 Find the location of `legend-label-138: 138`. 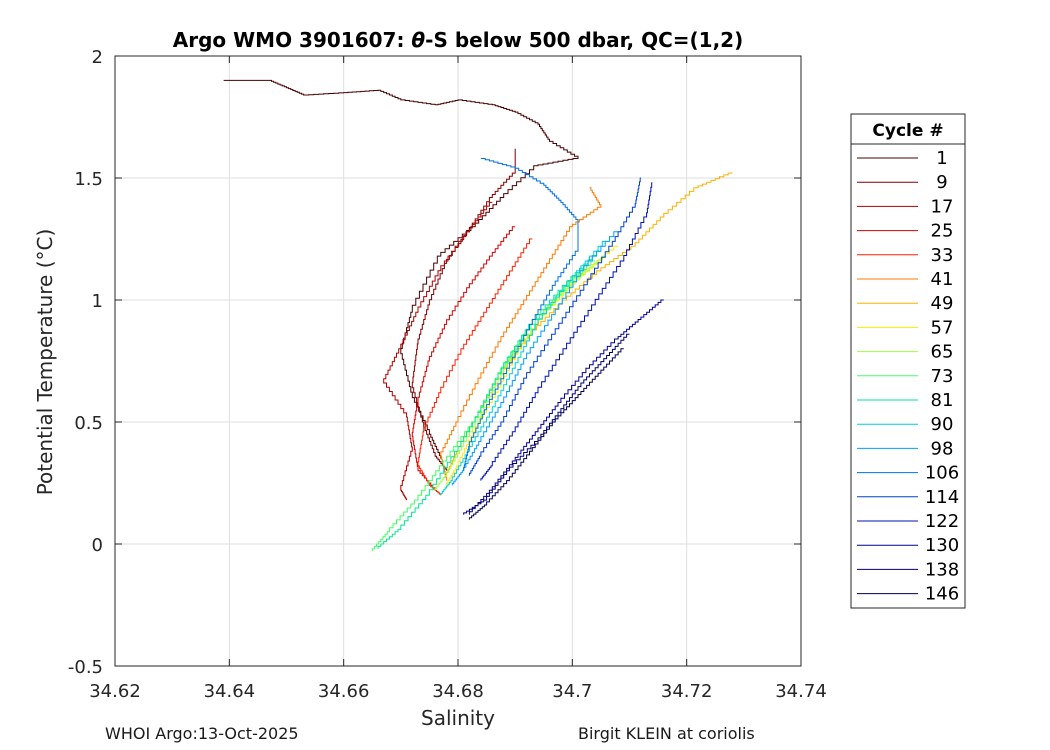

legend-label-138: 138 is located at coordinates (942, 569).